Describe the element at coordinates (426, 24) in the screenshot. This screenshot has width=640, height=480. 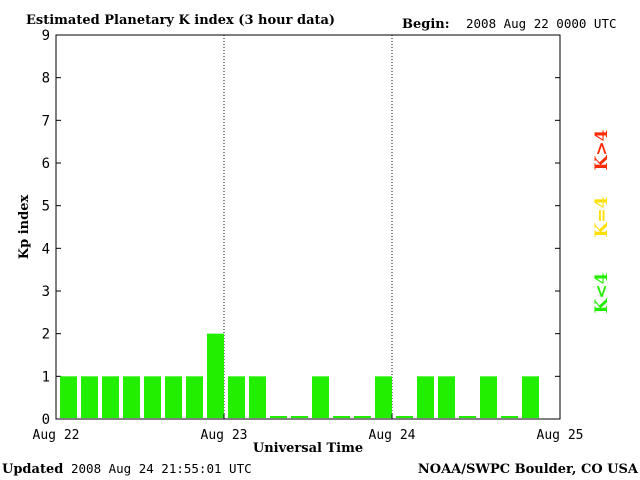
I see `begin-label: Begin:` at that location.